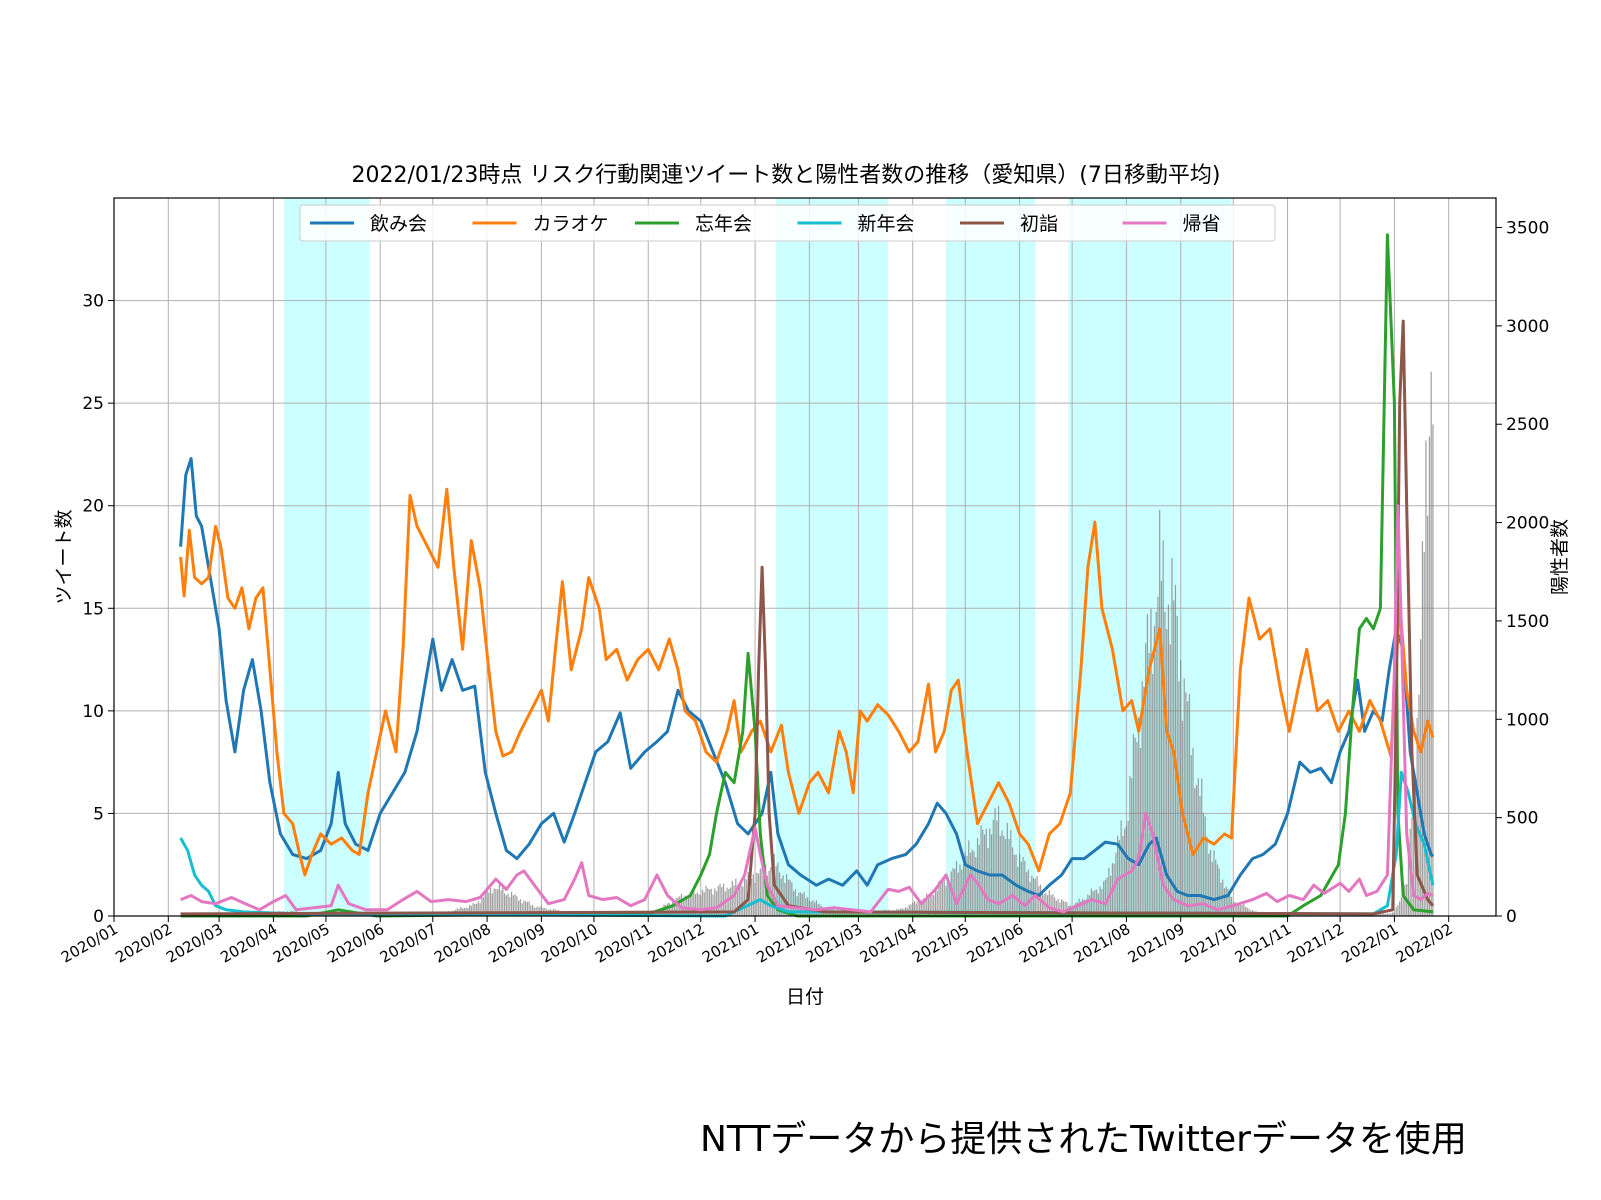 This screenshot has height=1200, width=1601. Describe the element at coordinates (1047, 943) in the screenshot. I see `x-tick-label: 2021/07` at that location.